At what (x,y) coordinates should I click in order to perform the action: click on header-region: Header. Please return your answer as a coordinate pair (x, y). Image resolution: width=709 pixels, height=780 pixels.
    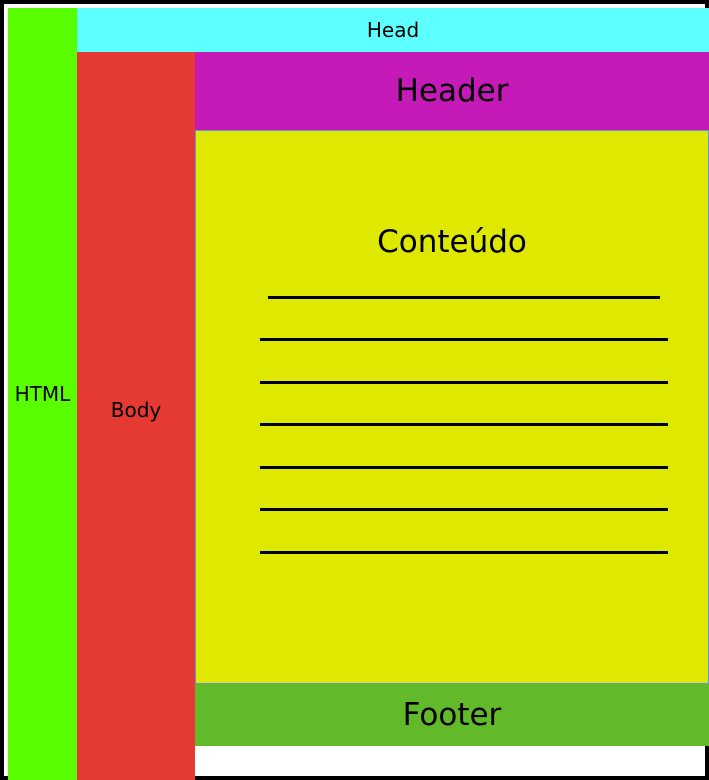
    Looking at the image, I should click on (452, 91).